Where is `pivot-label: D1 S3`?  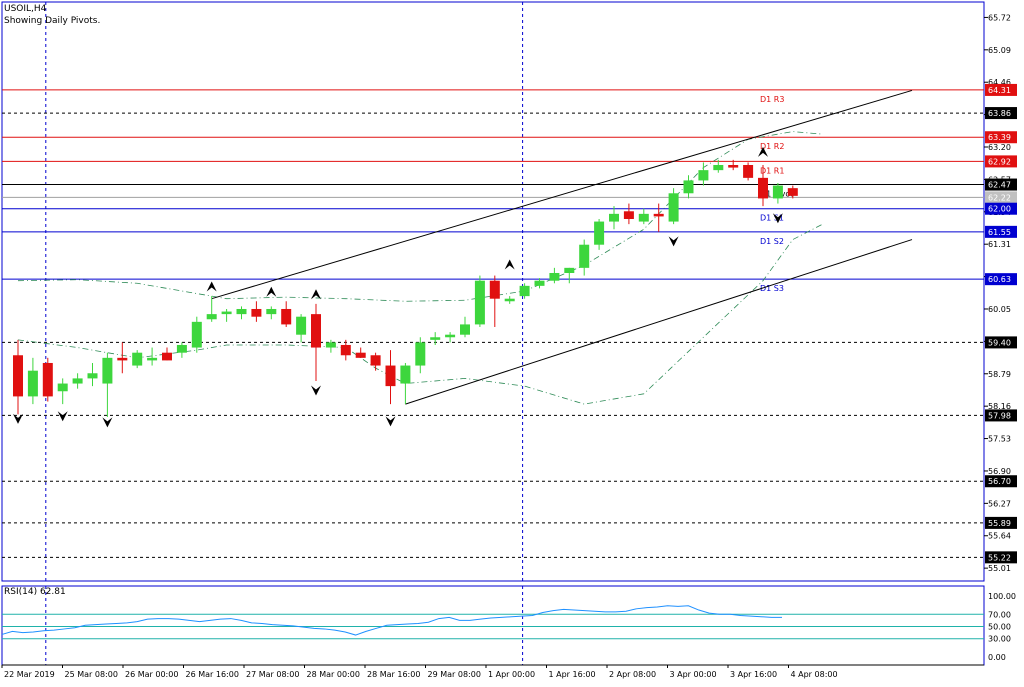 pivot-label: D1 S3 is located at coordinates (772, 288).